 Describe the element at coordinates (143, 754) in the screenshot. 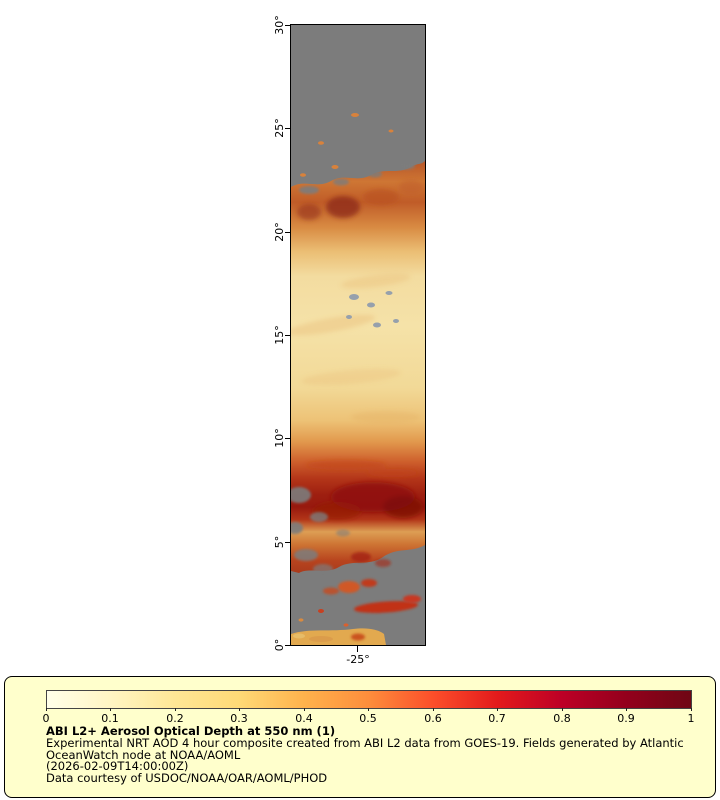

I see `legend-line-2: OceanWatch node at NOAA/AOML` at that location.